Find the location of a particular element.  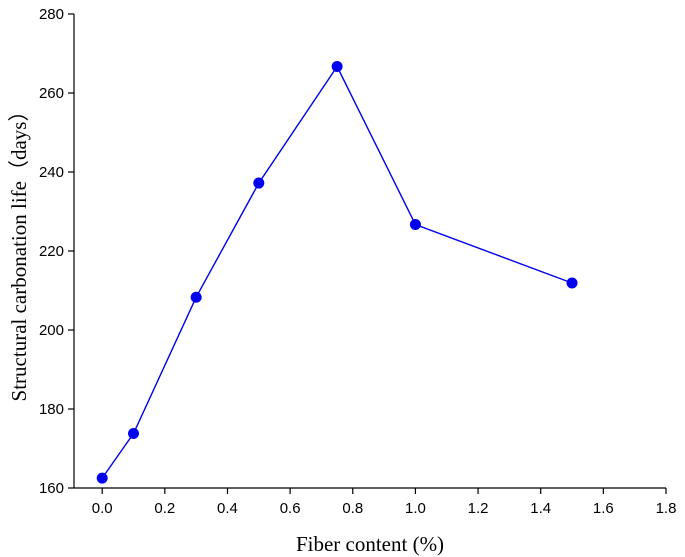

x-tick-label: 0.8 is located at coordinates (352, 508).